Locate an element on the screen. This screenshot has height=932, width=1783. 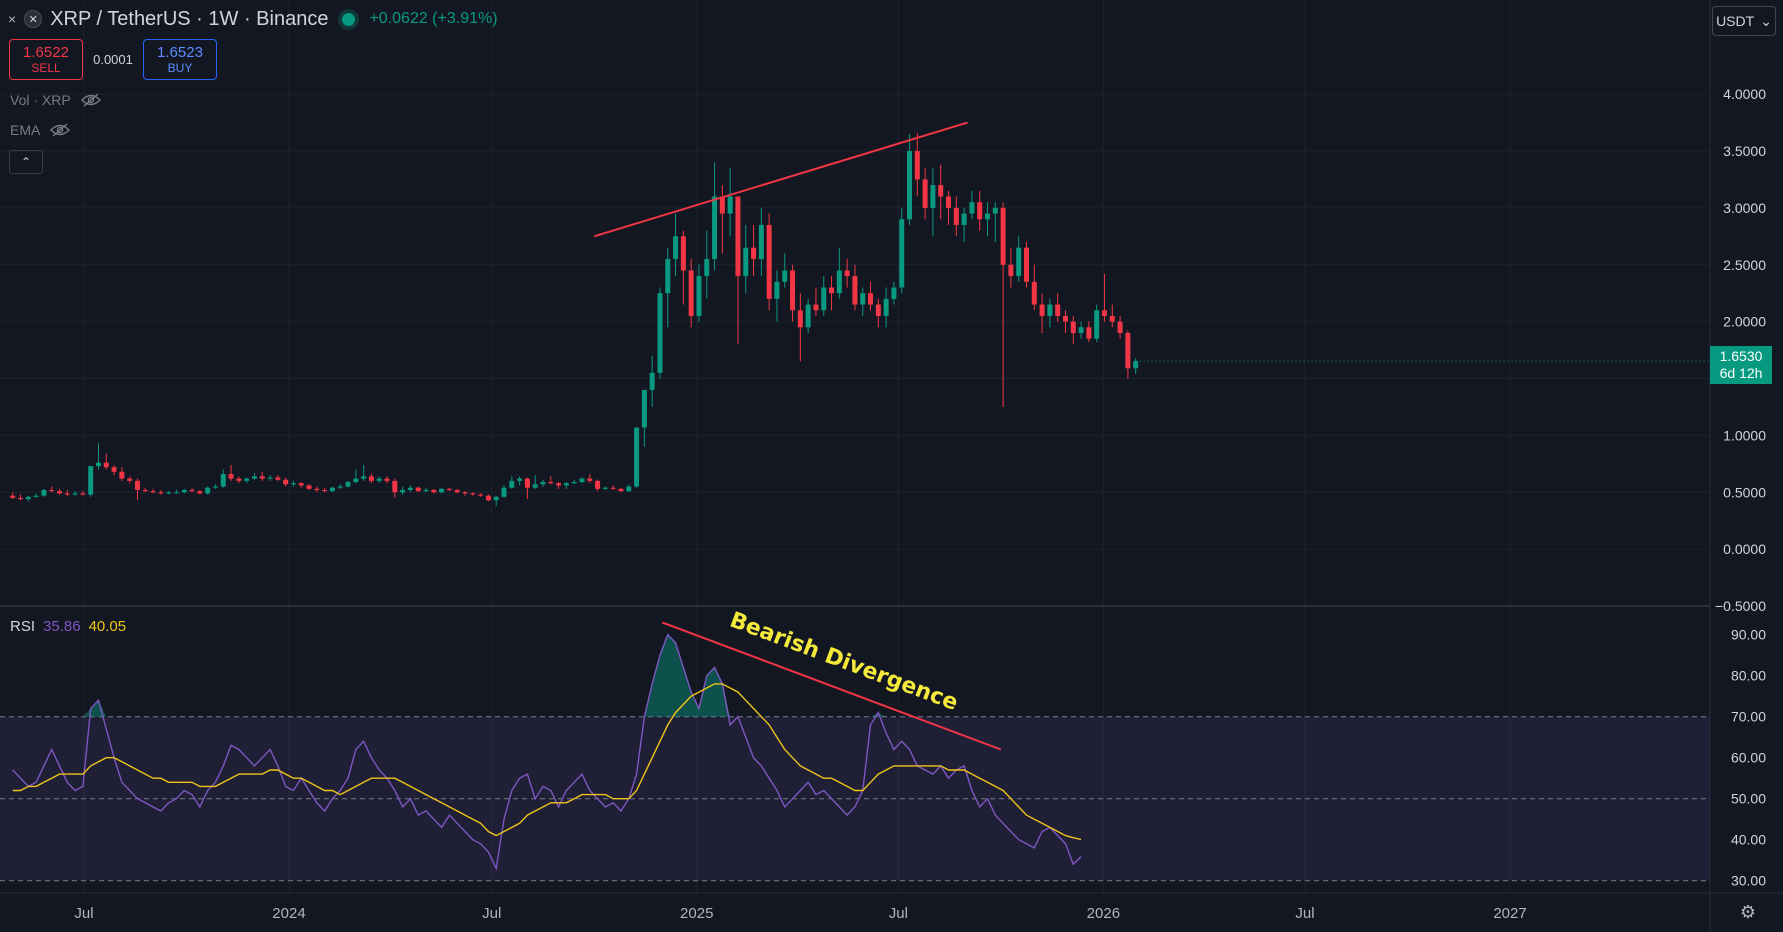
currency-select: USDT ⌄ is located at coordinates (1744, 21).